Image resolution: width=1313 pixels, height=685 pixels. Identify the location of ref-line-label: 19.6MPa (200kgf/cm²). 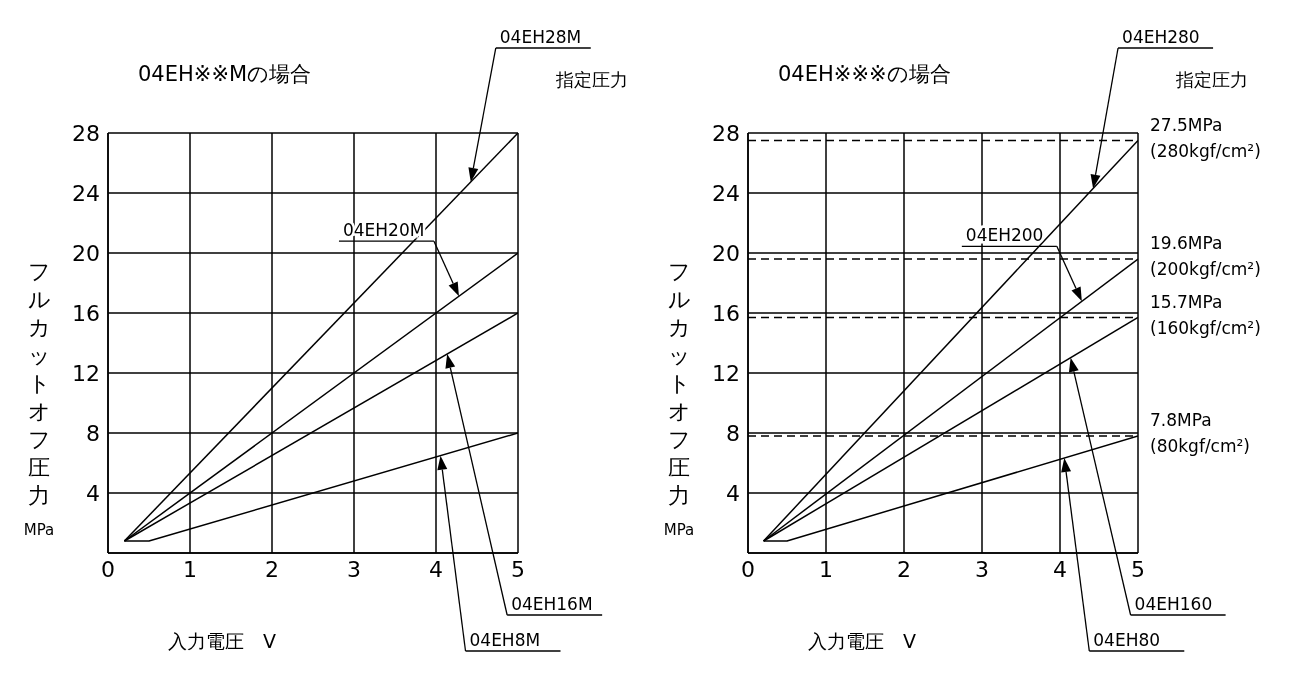
(1205, 256).